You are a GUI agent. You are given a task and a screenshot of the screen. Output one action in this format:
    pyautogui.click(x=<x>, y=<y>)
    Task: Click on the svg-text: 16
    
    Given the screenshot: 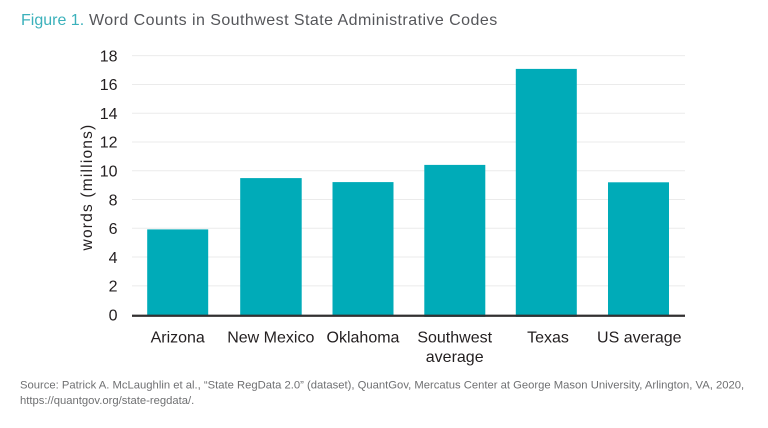 What is the action you would take?
    pyautogui.click(x=109, y=85)
    